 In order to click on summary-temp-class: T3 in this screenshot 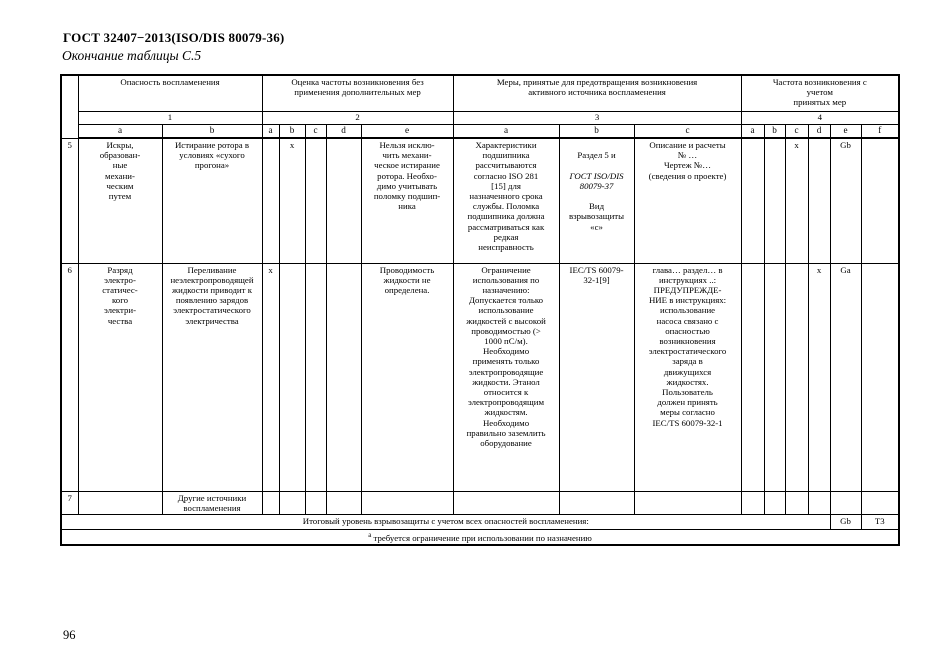, I will do `click(880, 521)`.